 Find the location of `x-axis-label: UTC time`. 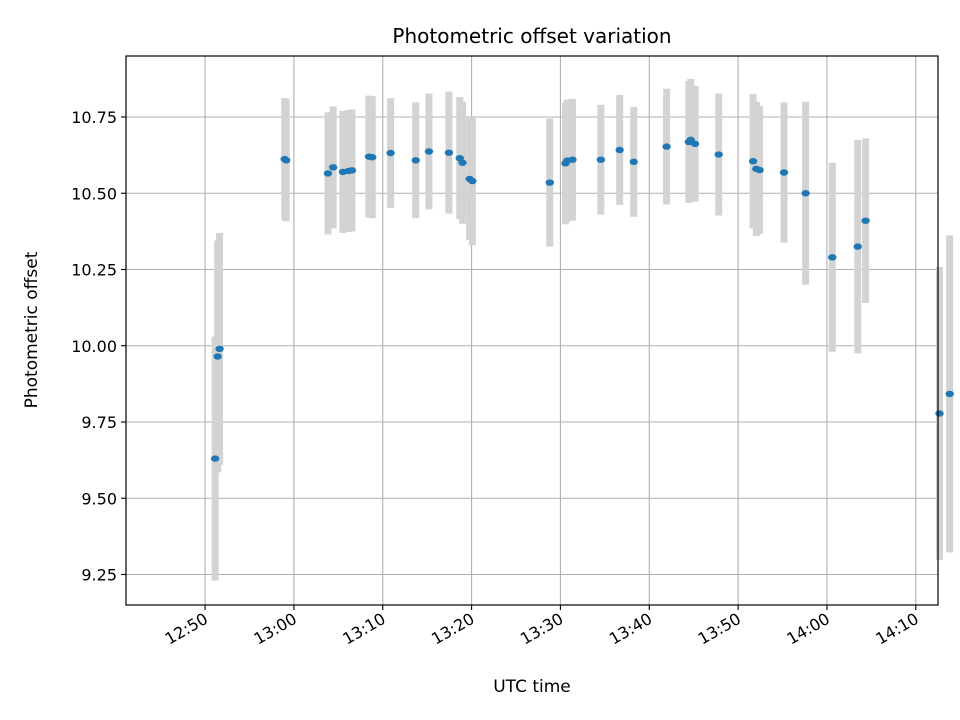

x-axis-label: UTC time is located at coordinates (532, 687).